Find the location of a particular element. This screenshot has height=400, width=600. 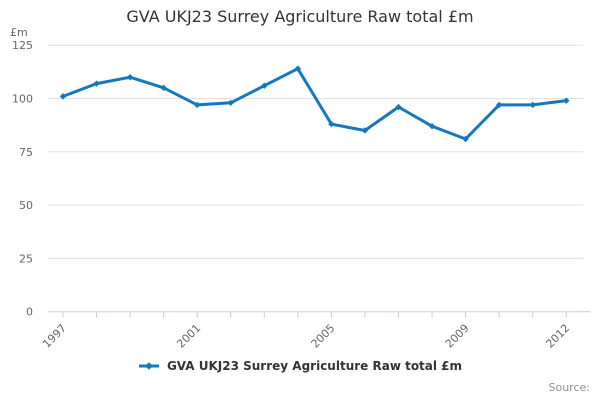

data-point-marker-2003 is located at coordinates (264, 85).